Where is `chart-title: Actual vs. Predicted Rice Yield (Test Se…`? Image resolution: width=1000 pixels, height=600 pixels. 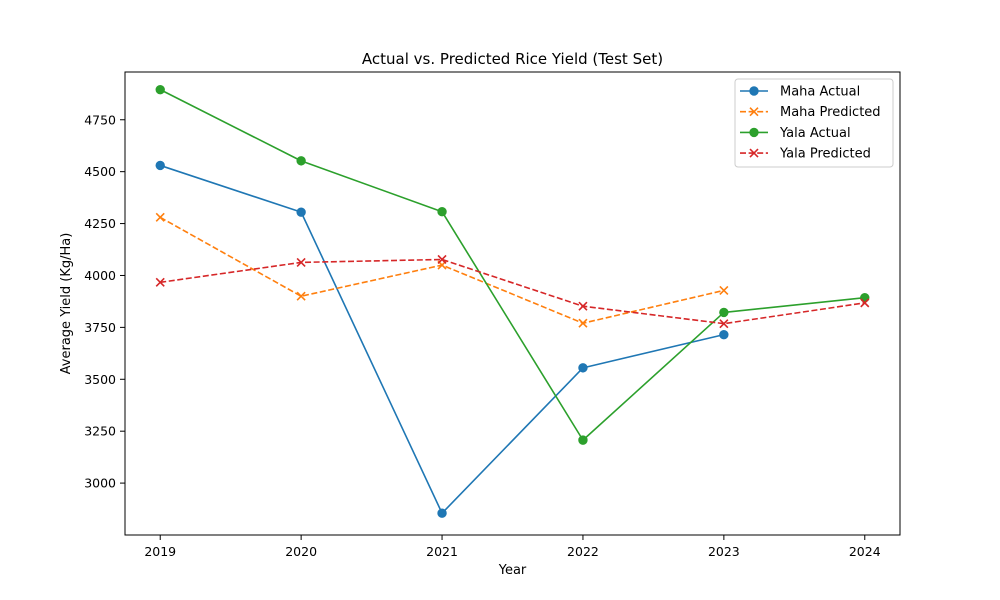
chart-title: Actual vs. Predicted Rice Yield (Test Se… is located at coordinates (512, 59).